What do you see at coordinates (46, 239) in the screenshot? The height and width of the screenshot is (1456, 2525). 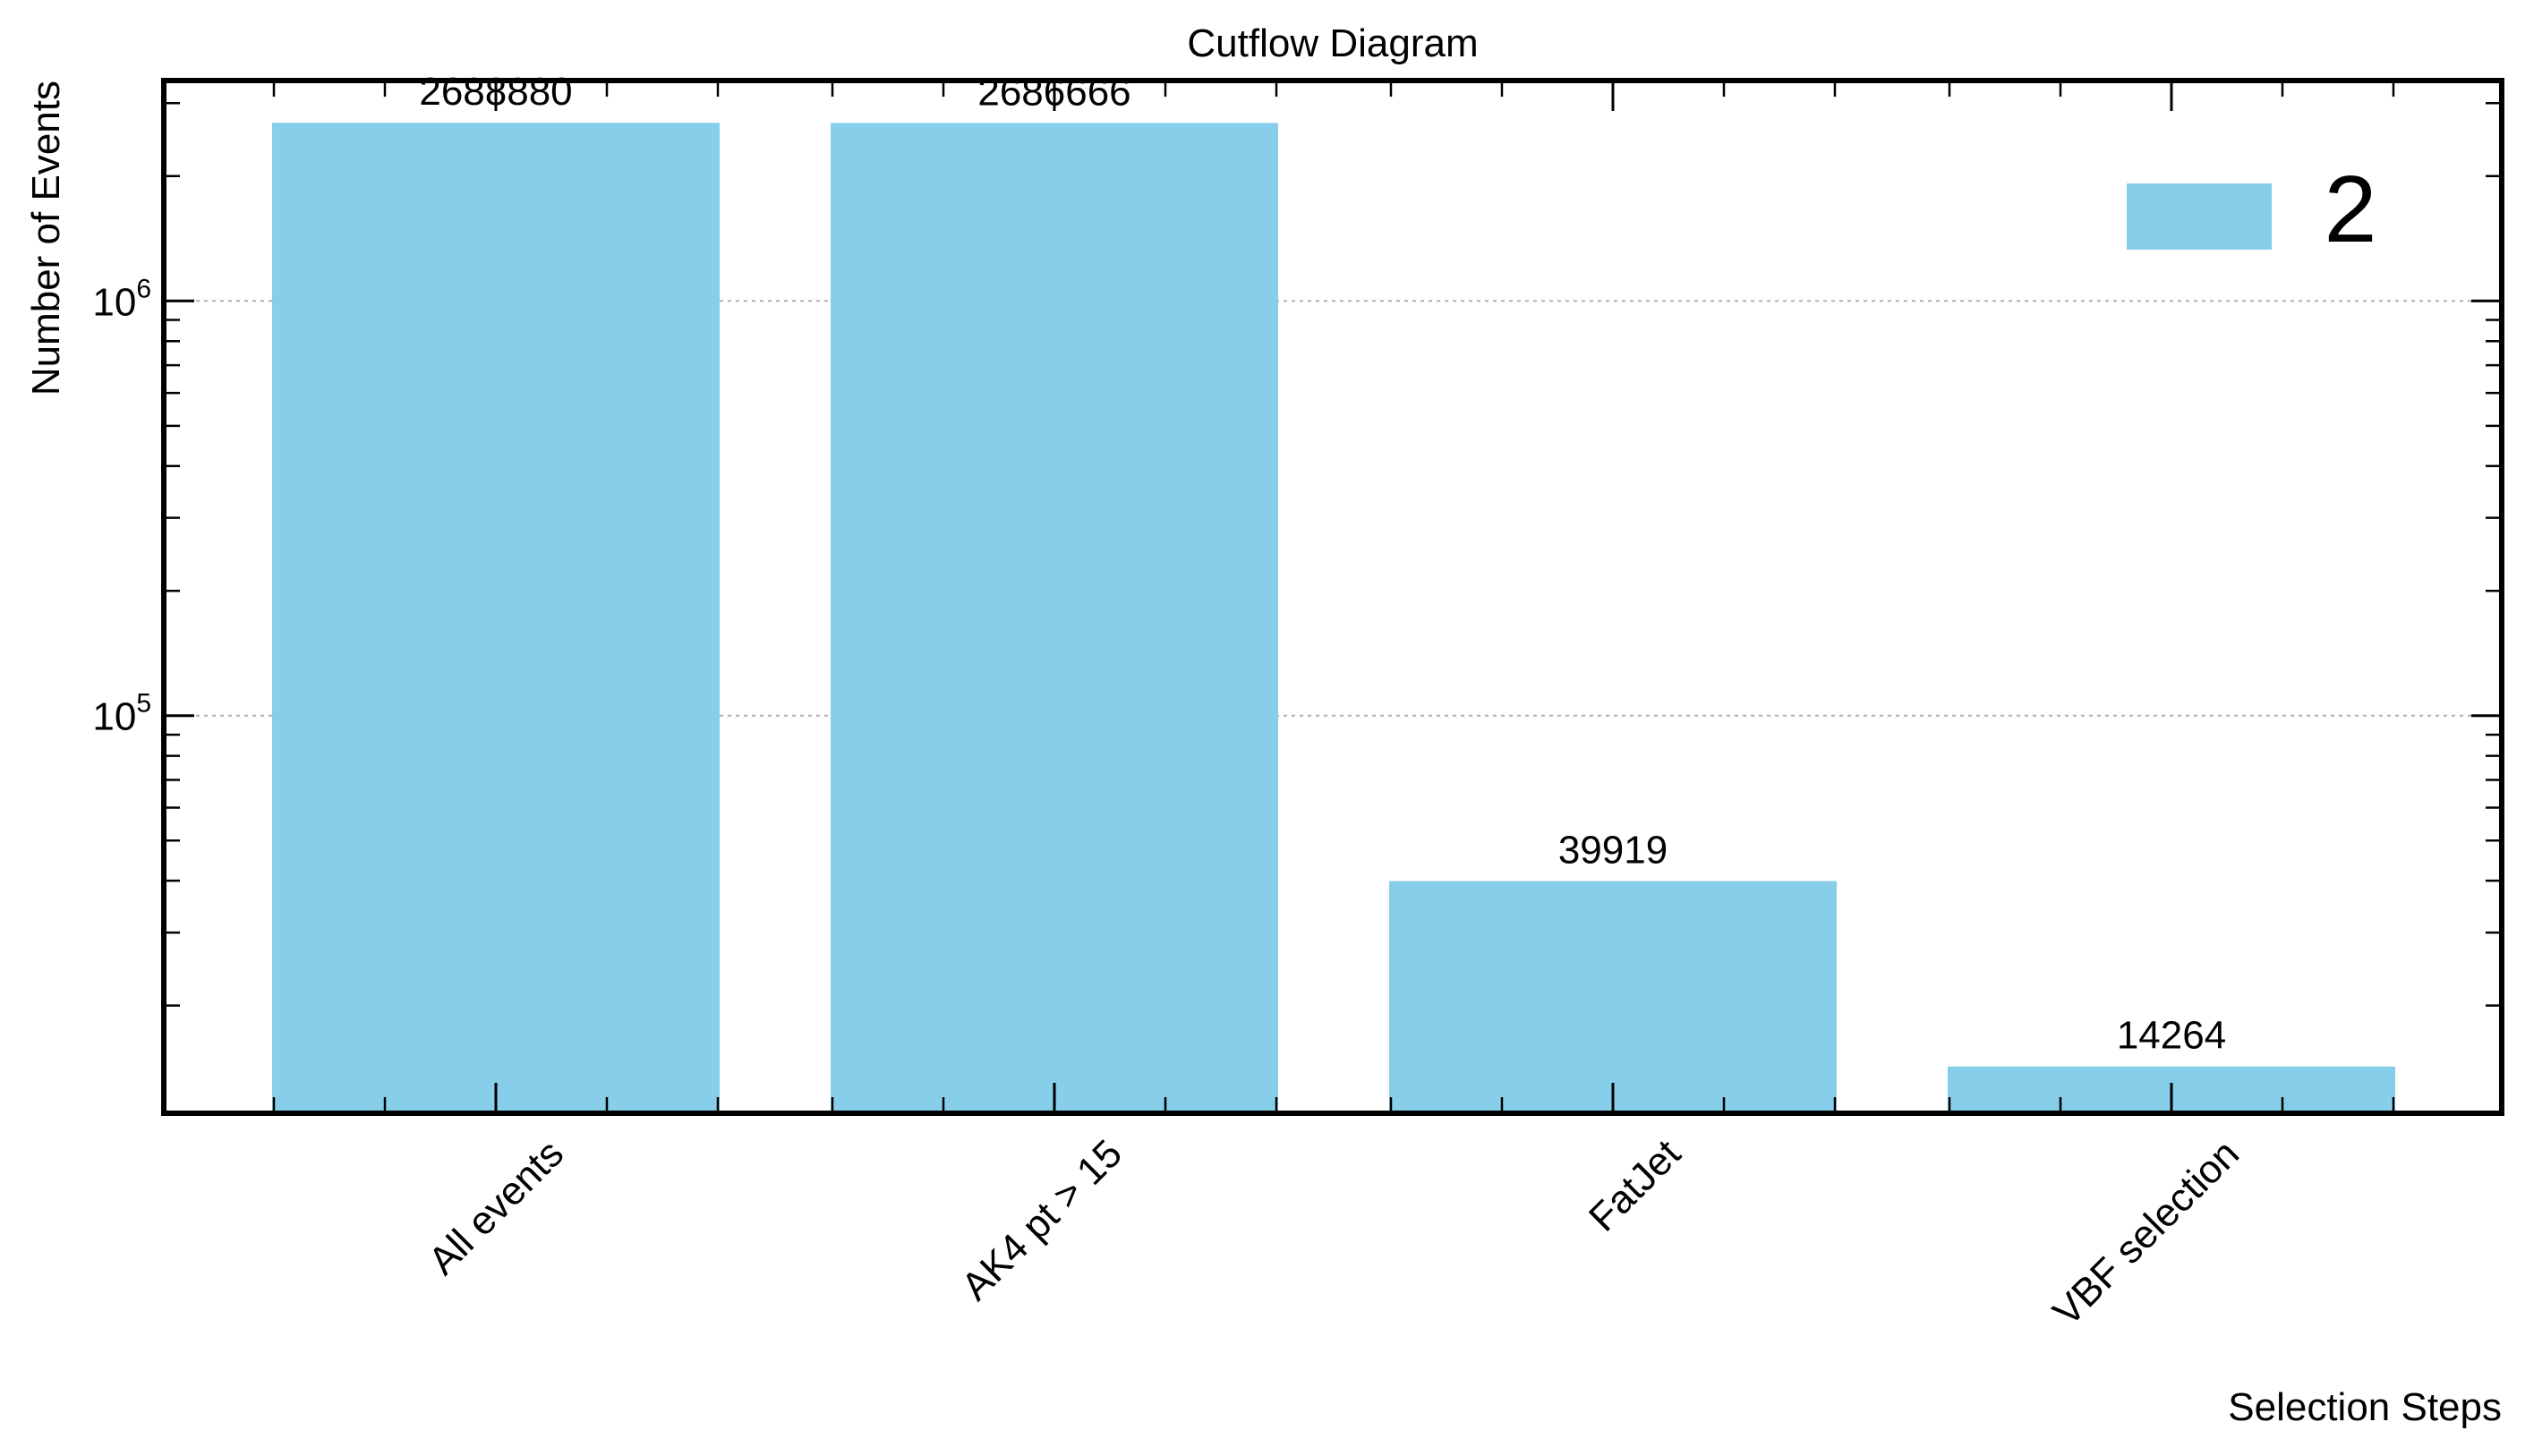 I see `y-axis-label: Number of Events` at bounding box center [46, 239].